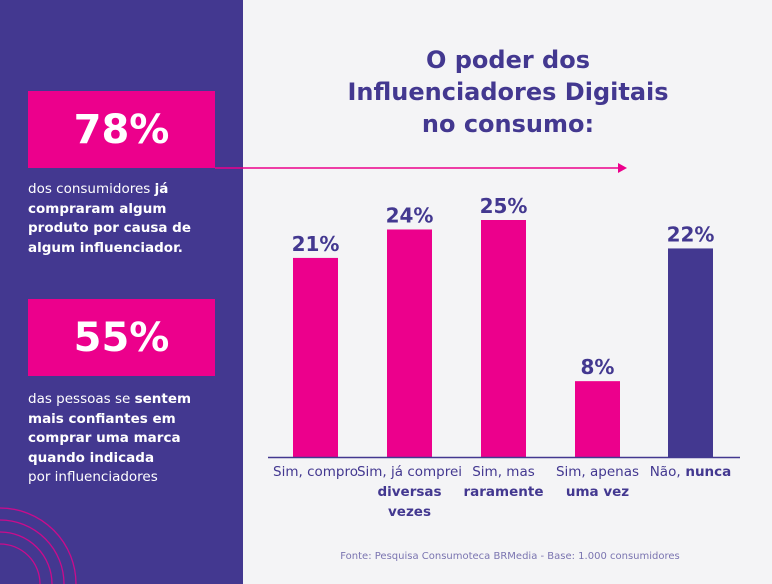 The height and width of the screenshot is (584, 772). Describe the element at coordinates (598, 367) in the screenshot. I see `data-label: 8%` at that location.